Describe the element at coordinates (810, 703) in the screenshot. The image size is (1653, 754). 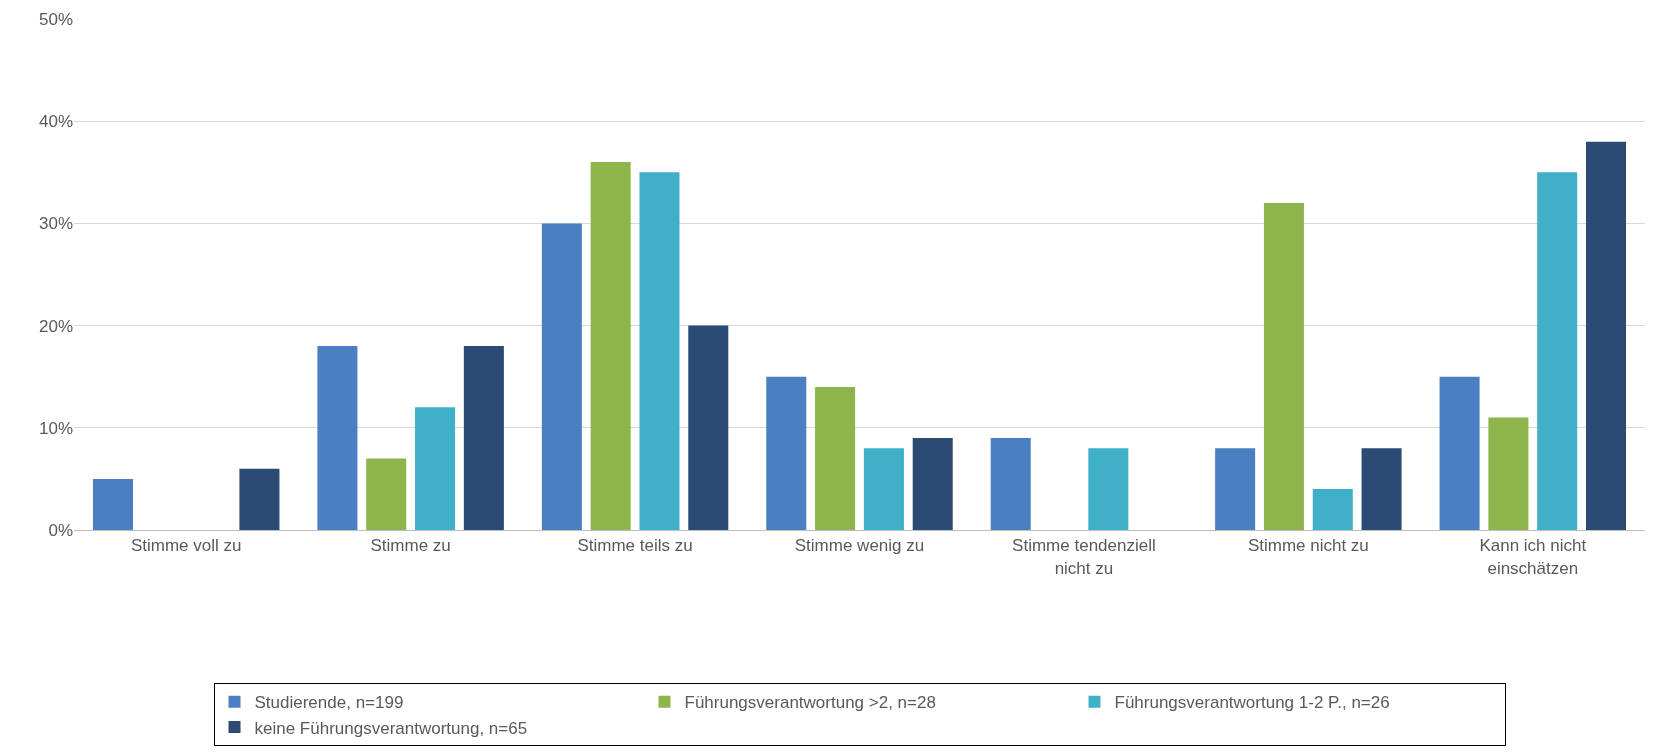
I see `legend-label: Führungsverantwortung >2, n=28` at that location.